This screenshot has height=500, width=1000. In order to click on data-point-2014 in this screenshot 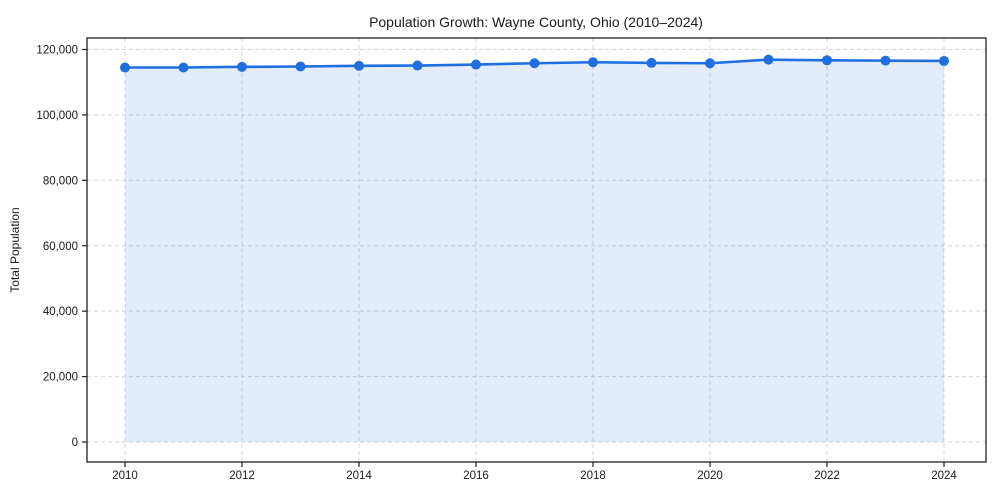, I will do `click(359, 65)`.